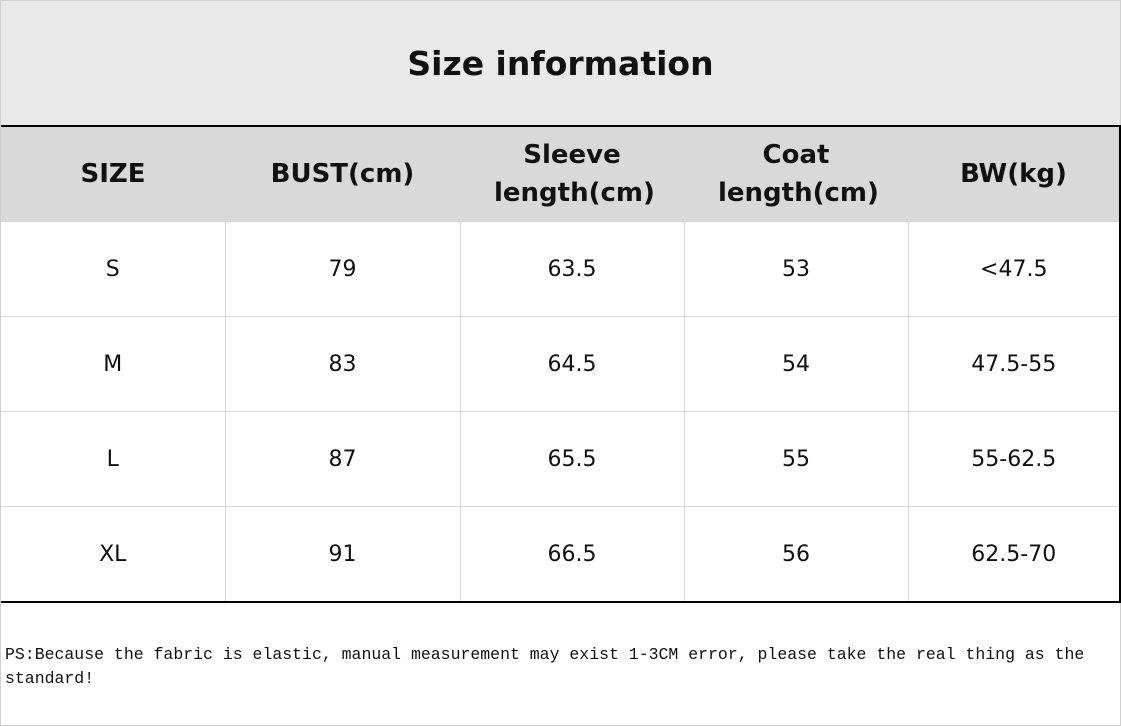 Image resolution: width=1121 pixels, height=726 pixels. What do you see at coordinates (113, 554) in the screenshot?
I see `table-cell: XL` at bounding box center [113, 554].